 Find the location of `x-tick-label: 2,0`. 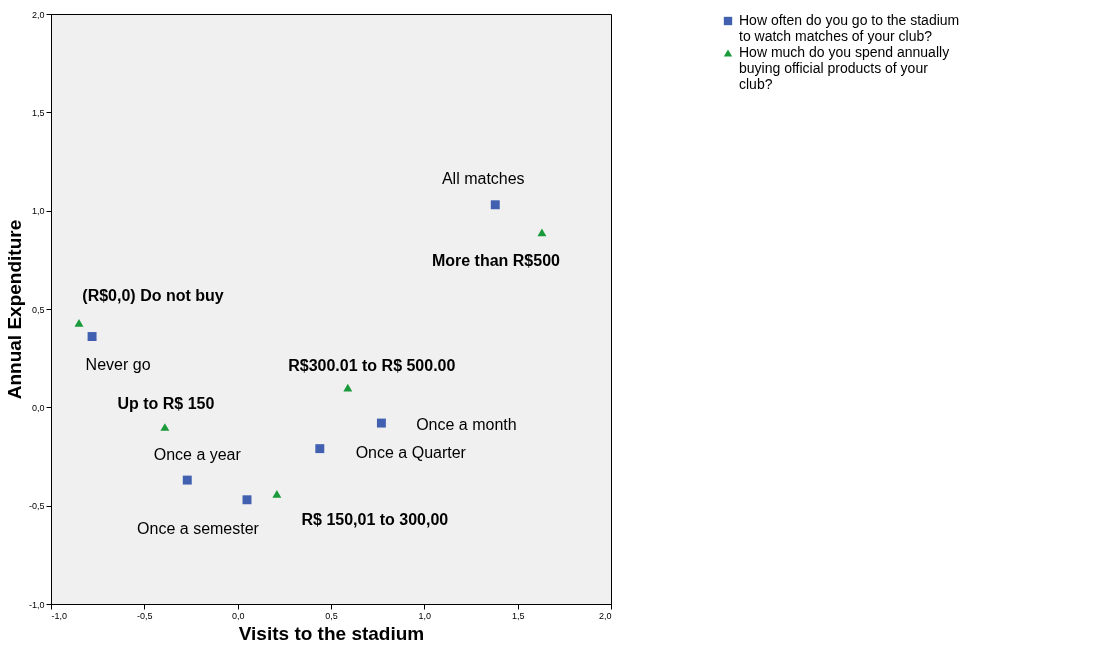

x-tick-label: 2,0 is located at coordinates (605, 615).